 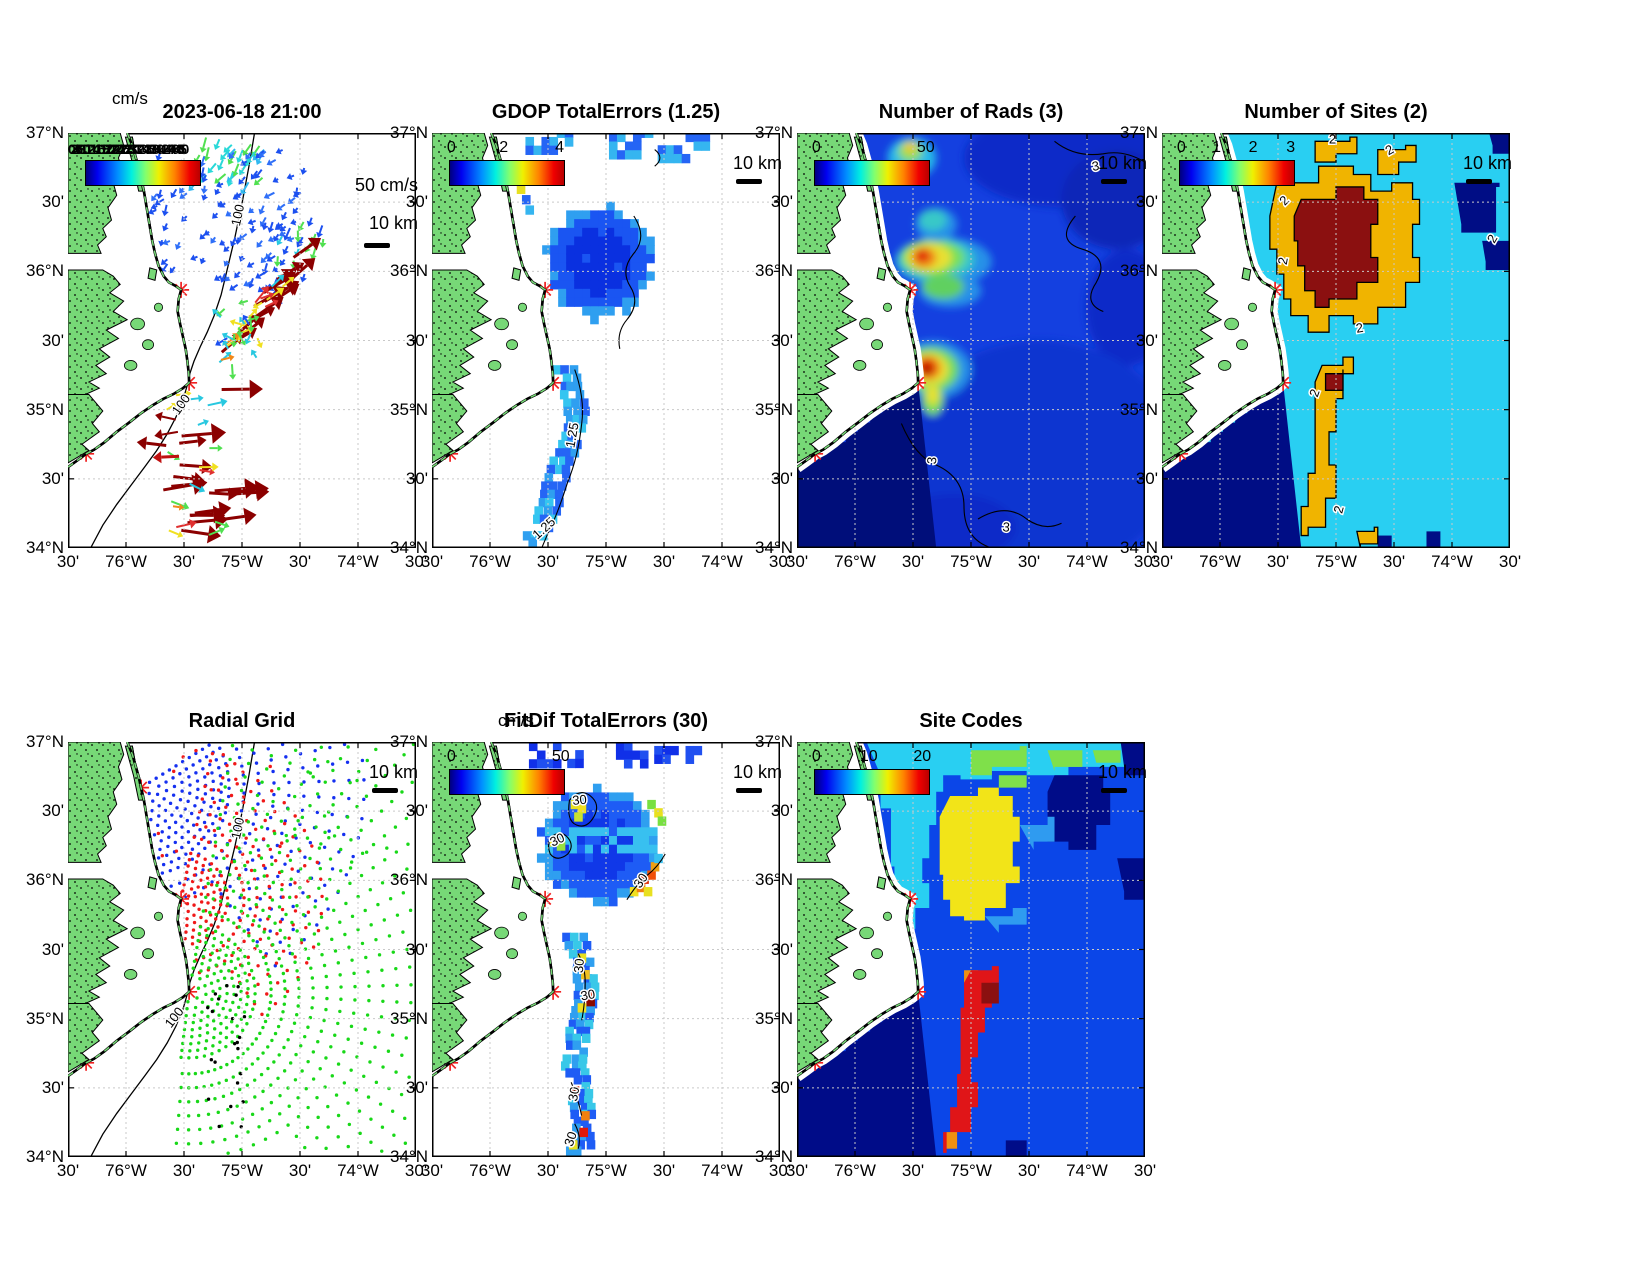 What do you see at coordinates (242, 721) in the screenshot?
I see `panel-title: Radial Grid` at bounding box center [242, 721].